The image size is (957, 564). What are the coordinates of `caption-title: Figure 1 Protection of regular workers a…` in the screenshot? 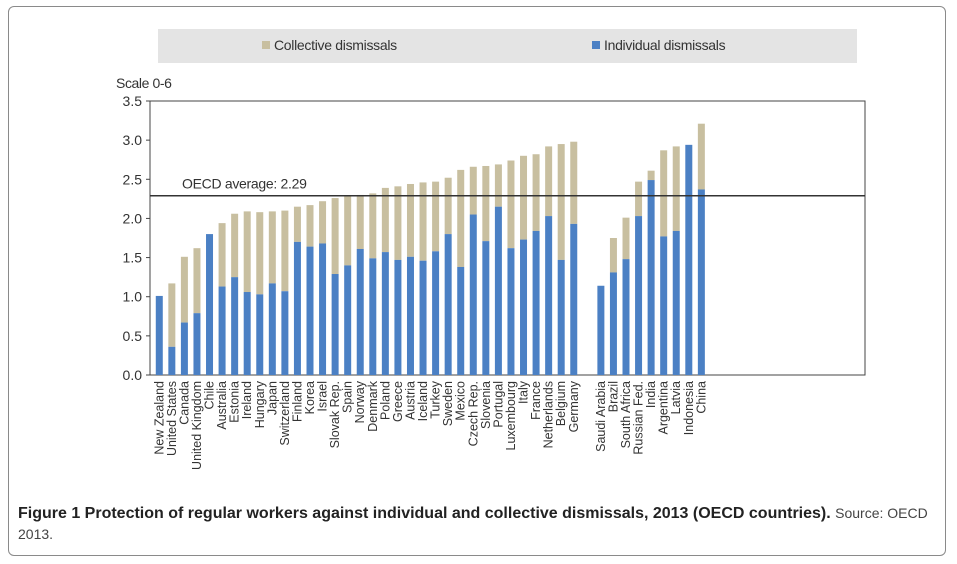 It's located at (424, 513).